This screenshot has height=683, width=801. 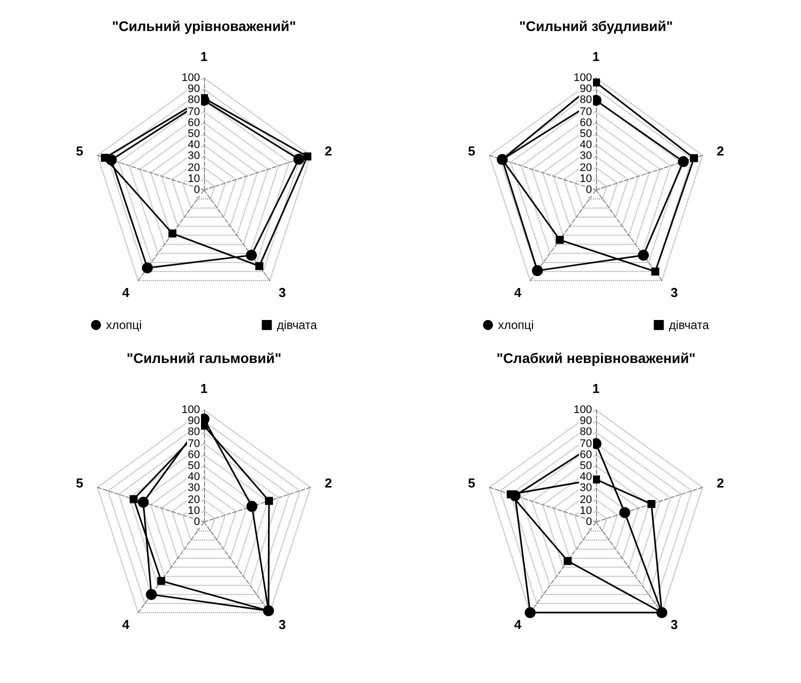 I want to click on chart-title: "Слабкий неврівноважений", so click(x=596, y=358).